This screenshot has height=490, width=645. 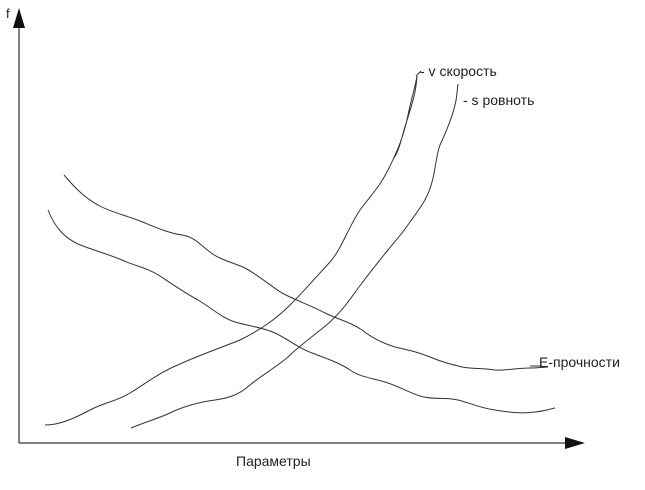 What do you see at coordinates (273, 461) in the screenshot?
I see `x-axis-label: Параметры` at bounding box center [273, 461].